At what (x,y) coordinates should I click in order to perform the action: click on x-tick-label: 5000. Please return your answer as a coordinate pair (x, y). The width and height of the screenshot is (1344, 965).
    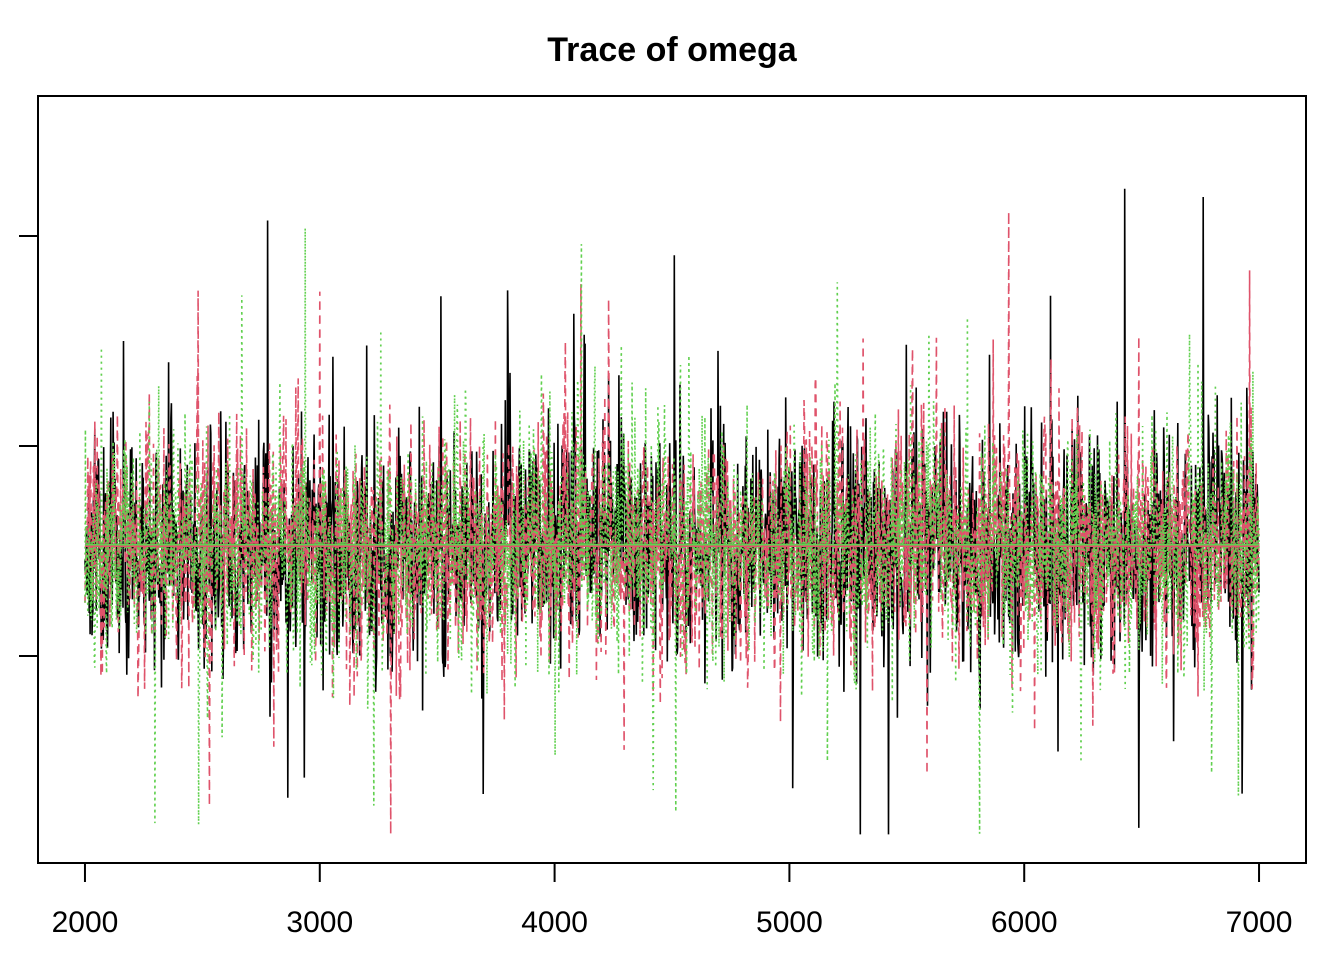
    Looking at the image, I should click on (789, 922).